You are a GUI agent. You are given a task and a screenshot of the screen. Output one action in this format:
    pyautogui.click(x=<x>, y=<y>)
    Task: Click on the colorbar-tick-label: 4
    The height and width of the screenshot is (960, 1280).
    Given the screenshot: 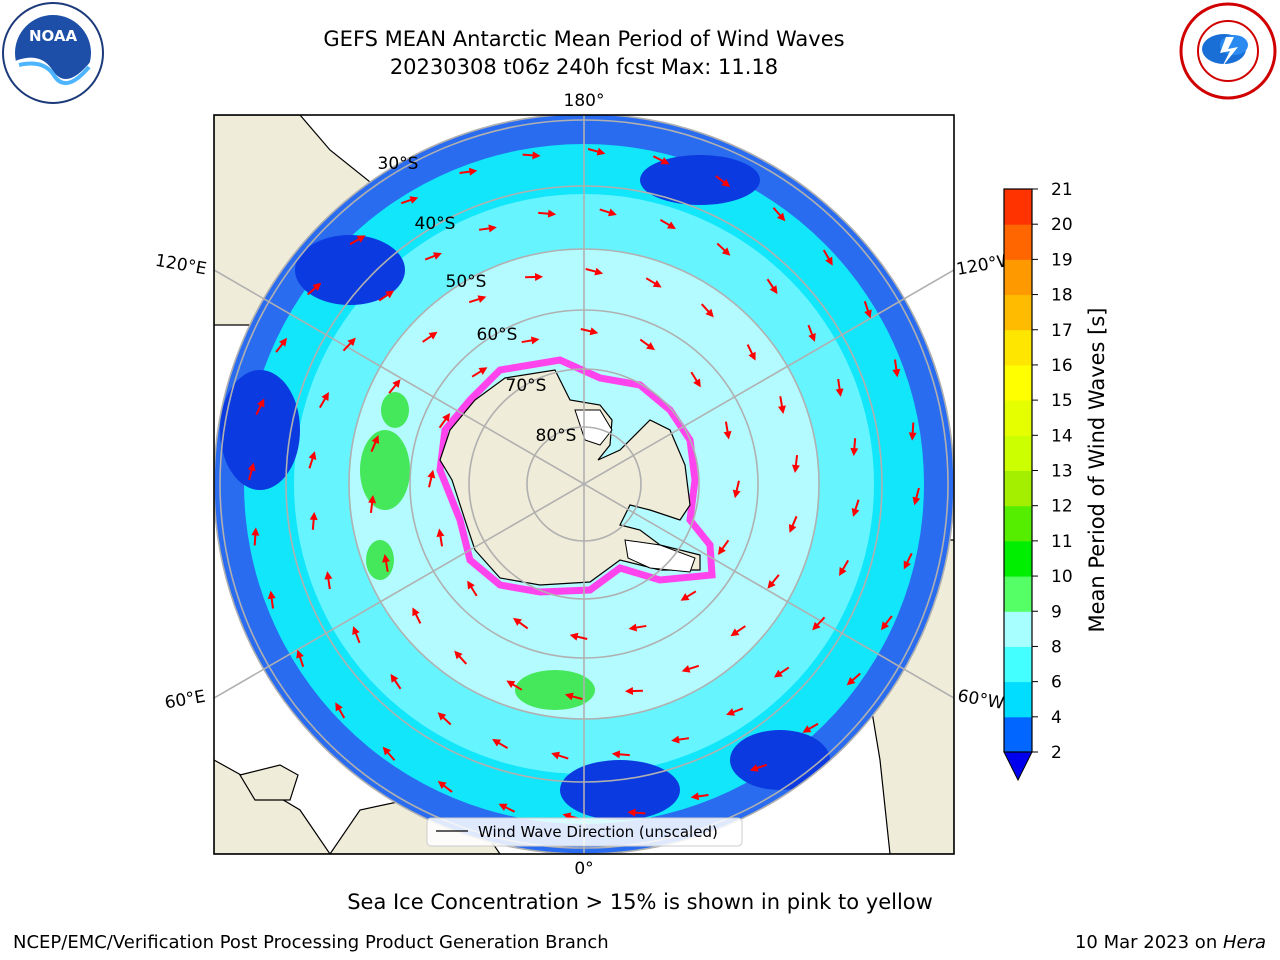 What is the action you would take?
    pyautogui.click(x=1056, y=718)
    